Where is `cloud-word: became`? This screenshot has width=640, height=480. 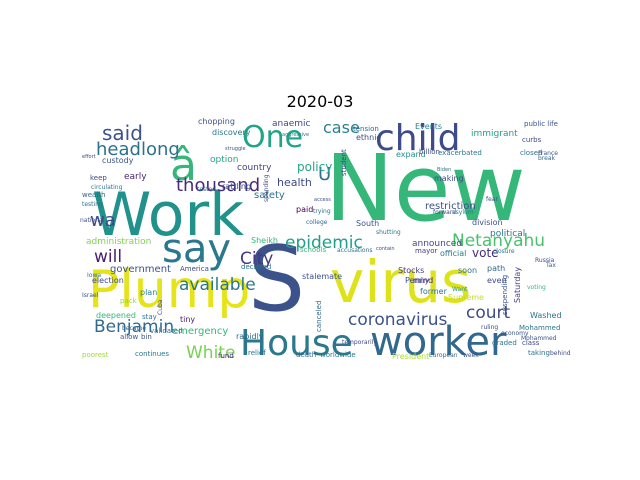
cloud-word: became is located at coordinates (134, 328).